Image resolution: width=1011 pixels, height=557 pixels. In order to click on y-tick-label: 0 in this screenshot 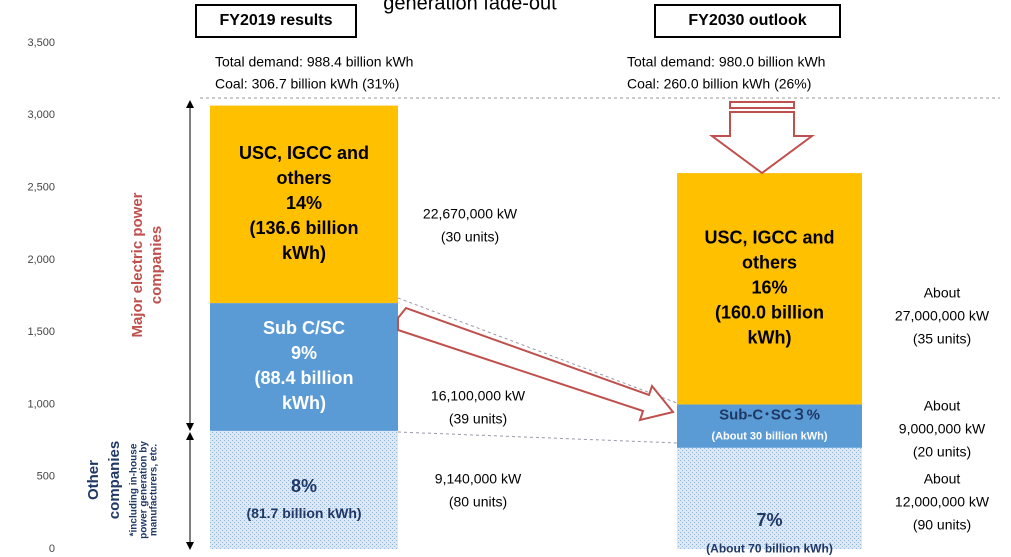, I will do `click(52, 549)`.